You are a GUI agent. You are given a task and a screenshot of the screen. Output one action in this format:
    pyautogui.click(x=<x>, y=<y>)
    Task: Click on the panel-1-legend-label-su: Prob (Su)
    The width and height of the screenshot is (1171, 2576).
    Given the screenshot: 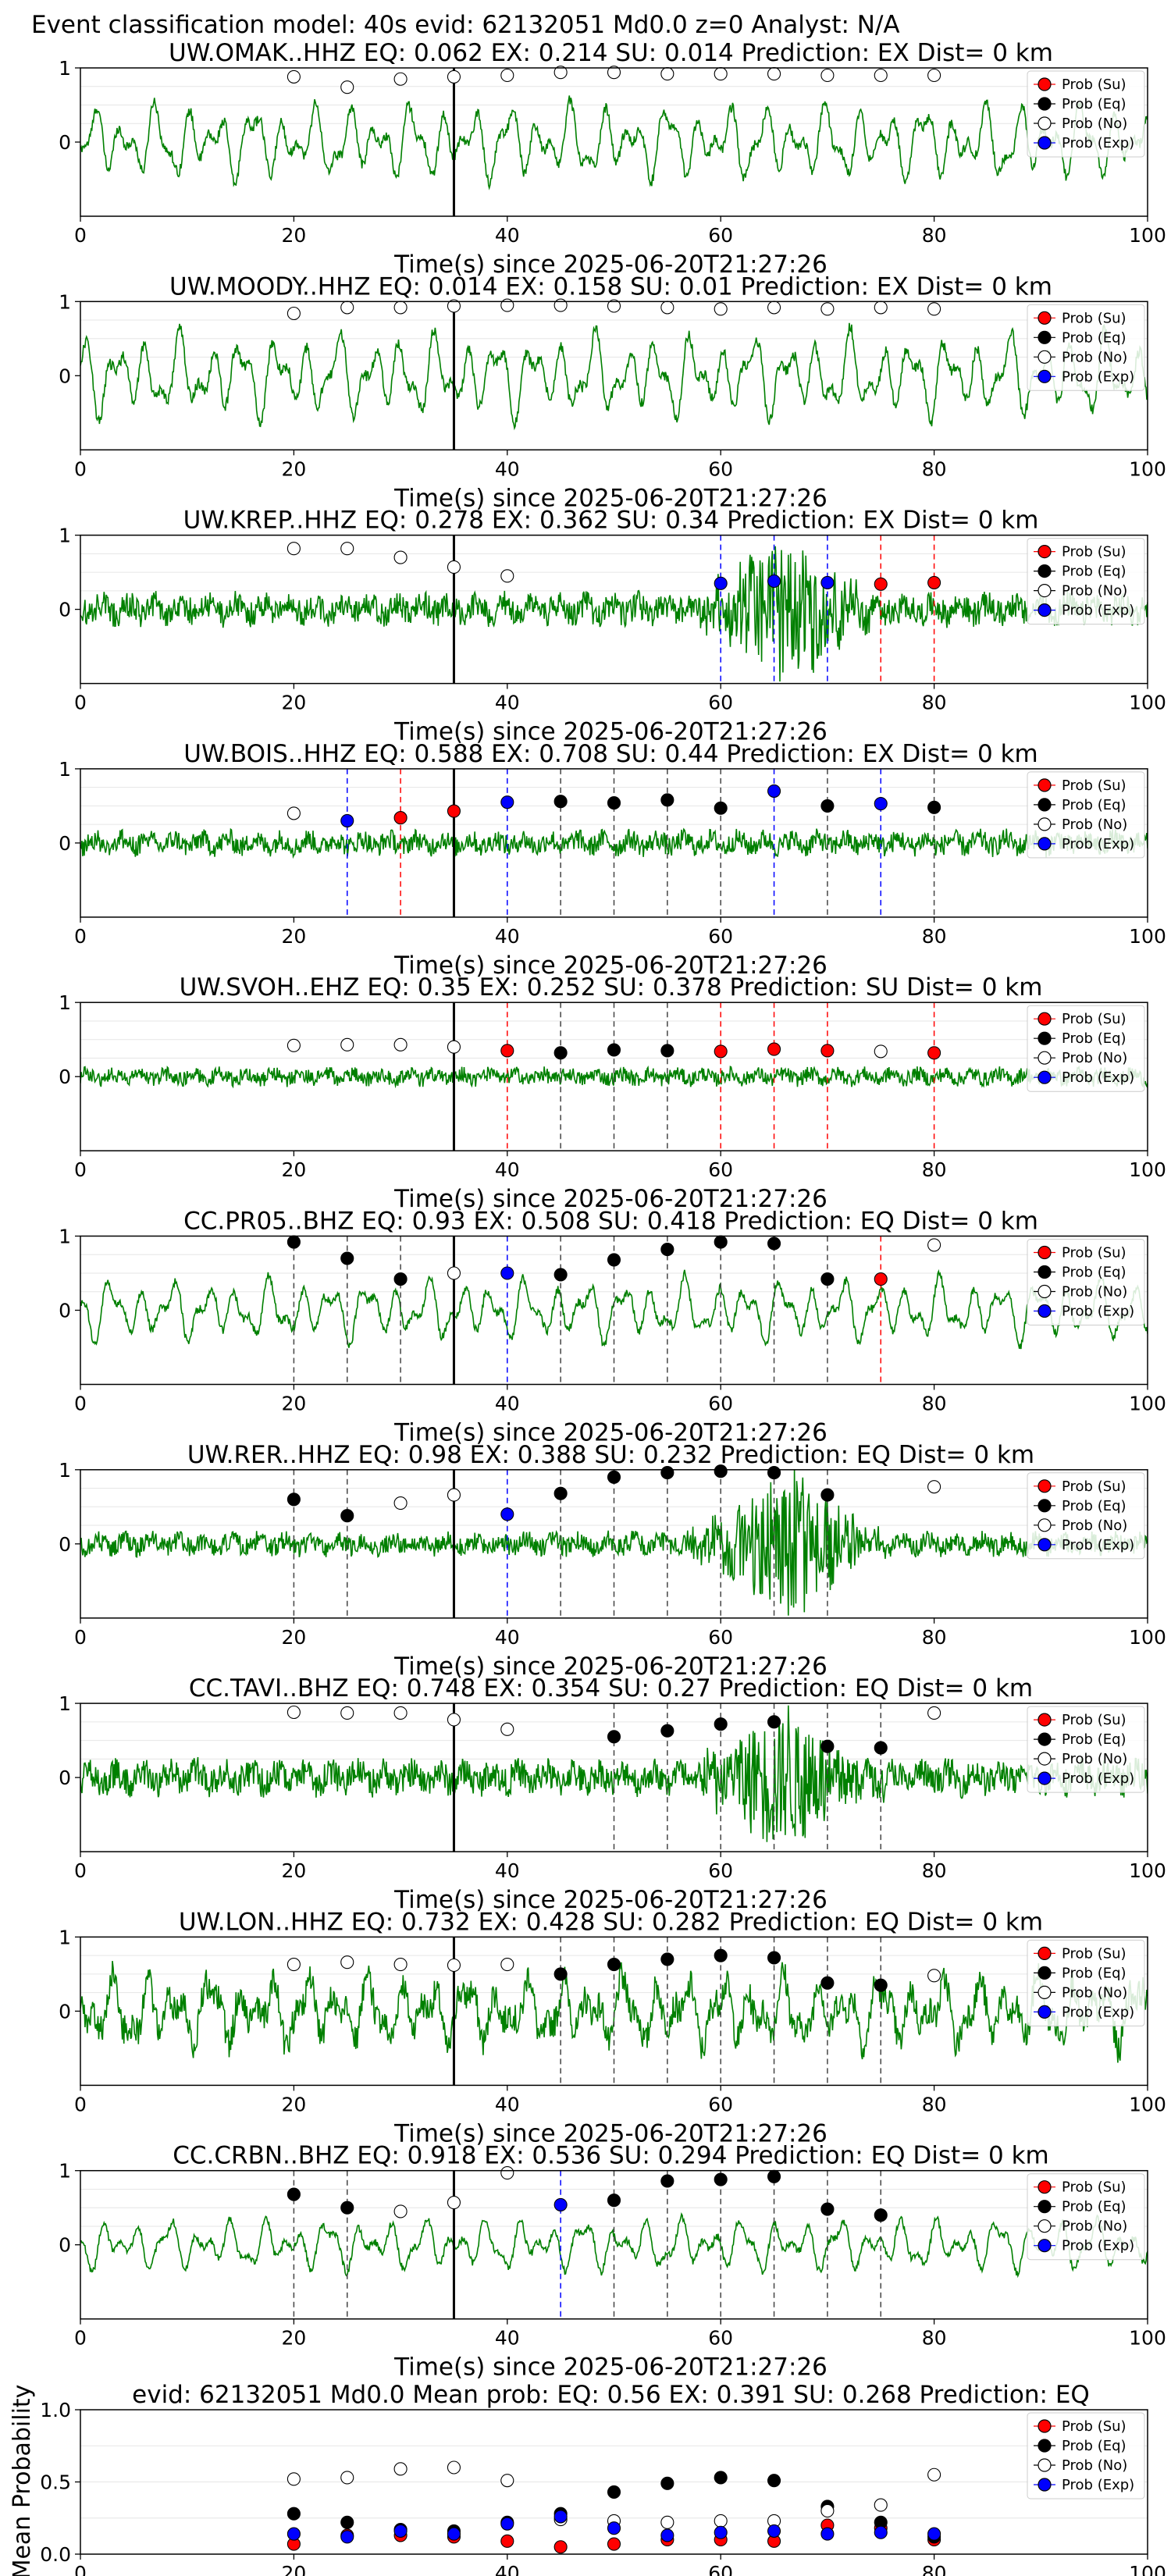 What is the action you would take?
    pyautogui.click(x=1094, y=84)
    